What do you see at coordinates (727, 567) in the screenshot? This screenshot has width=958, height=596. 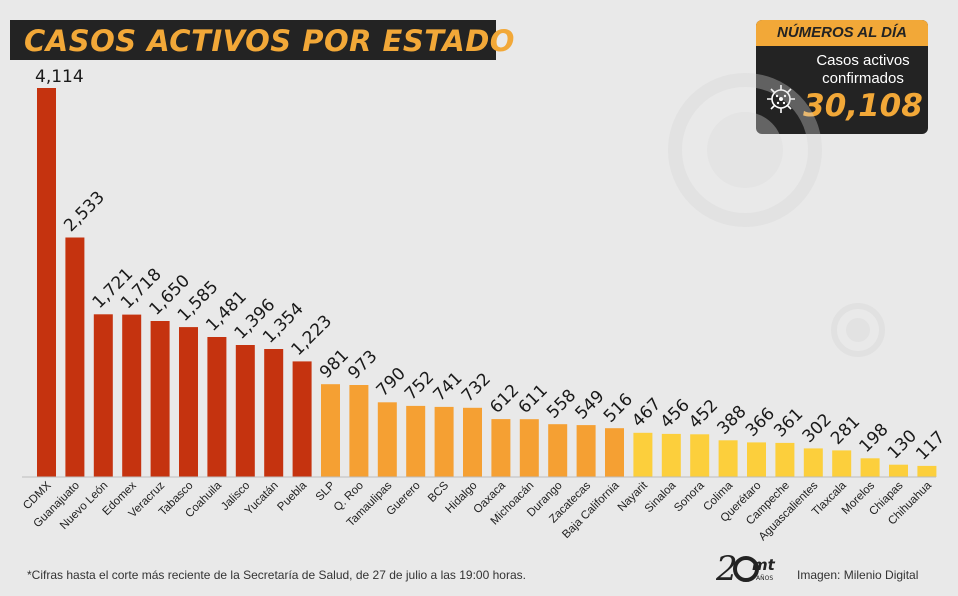 I see `svg-text: 2` at bounding box center [727, 567].